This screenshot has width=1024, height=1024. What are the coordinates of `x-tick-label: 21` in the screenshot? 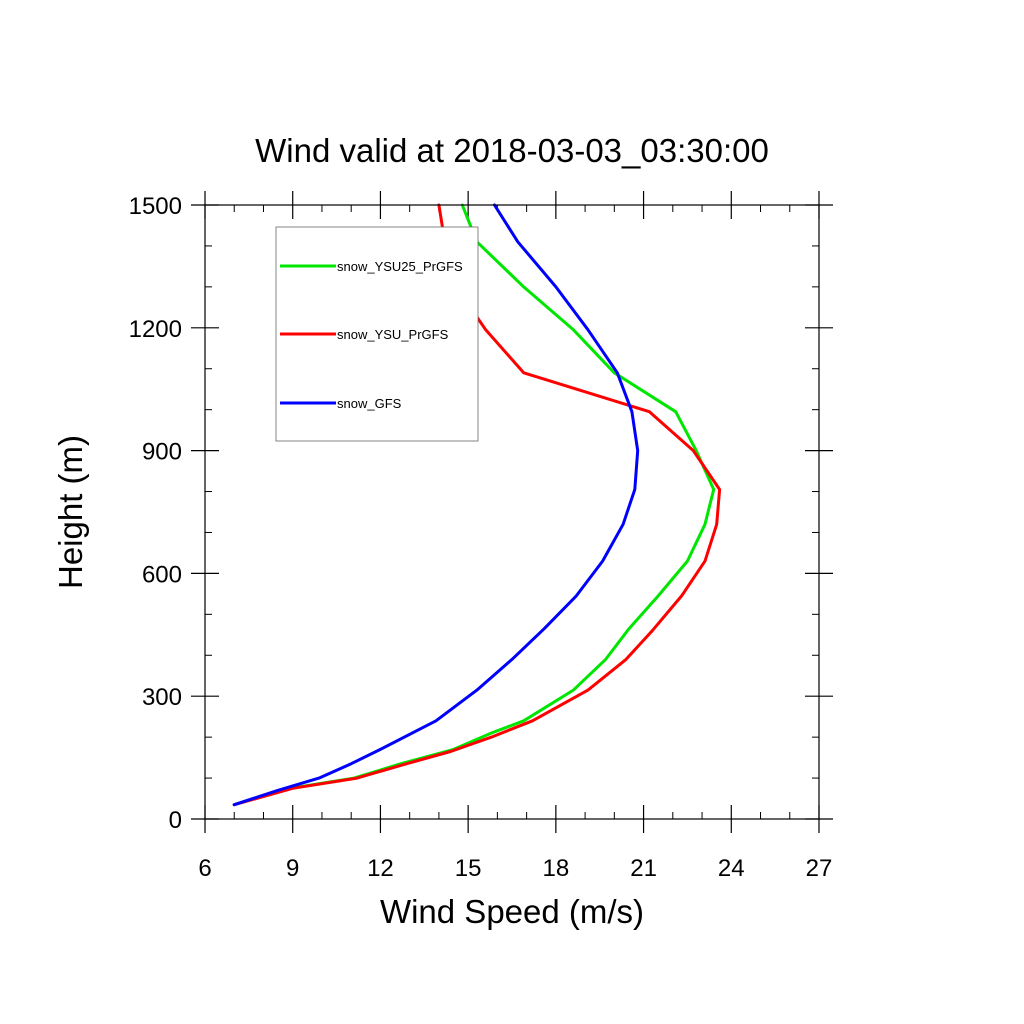 It's located at (643, 868).